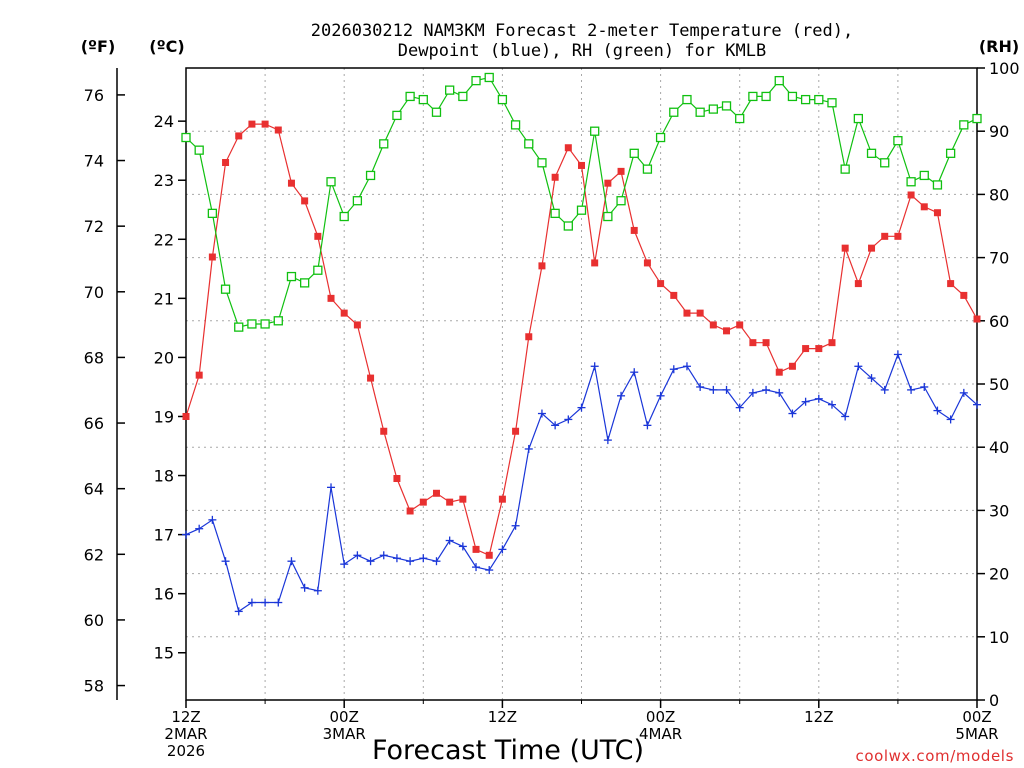 The image size is (1024, 768). What do you see at coordinates (999, 46) in the screenshot?
I see `rh-axis-unit: (RH)` at bounding box center [999, 46].